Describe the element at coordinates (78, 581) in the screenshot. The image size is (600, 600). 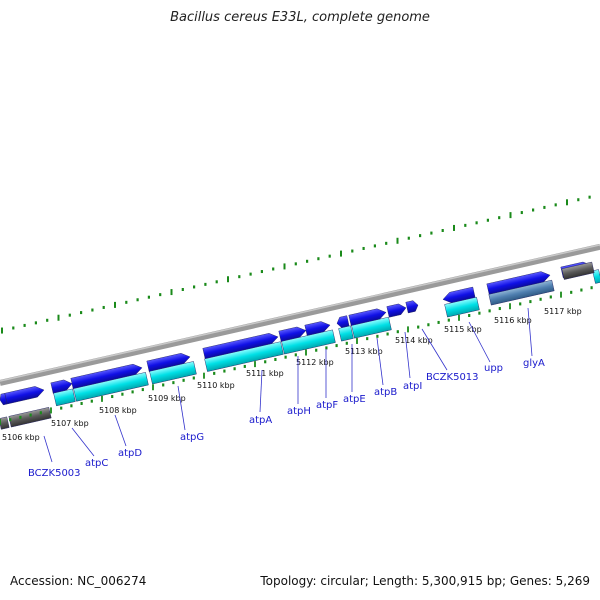
I see `accession-text: Accession: NC_006274` at that location.